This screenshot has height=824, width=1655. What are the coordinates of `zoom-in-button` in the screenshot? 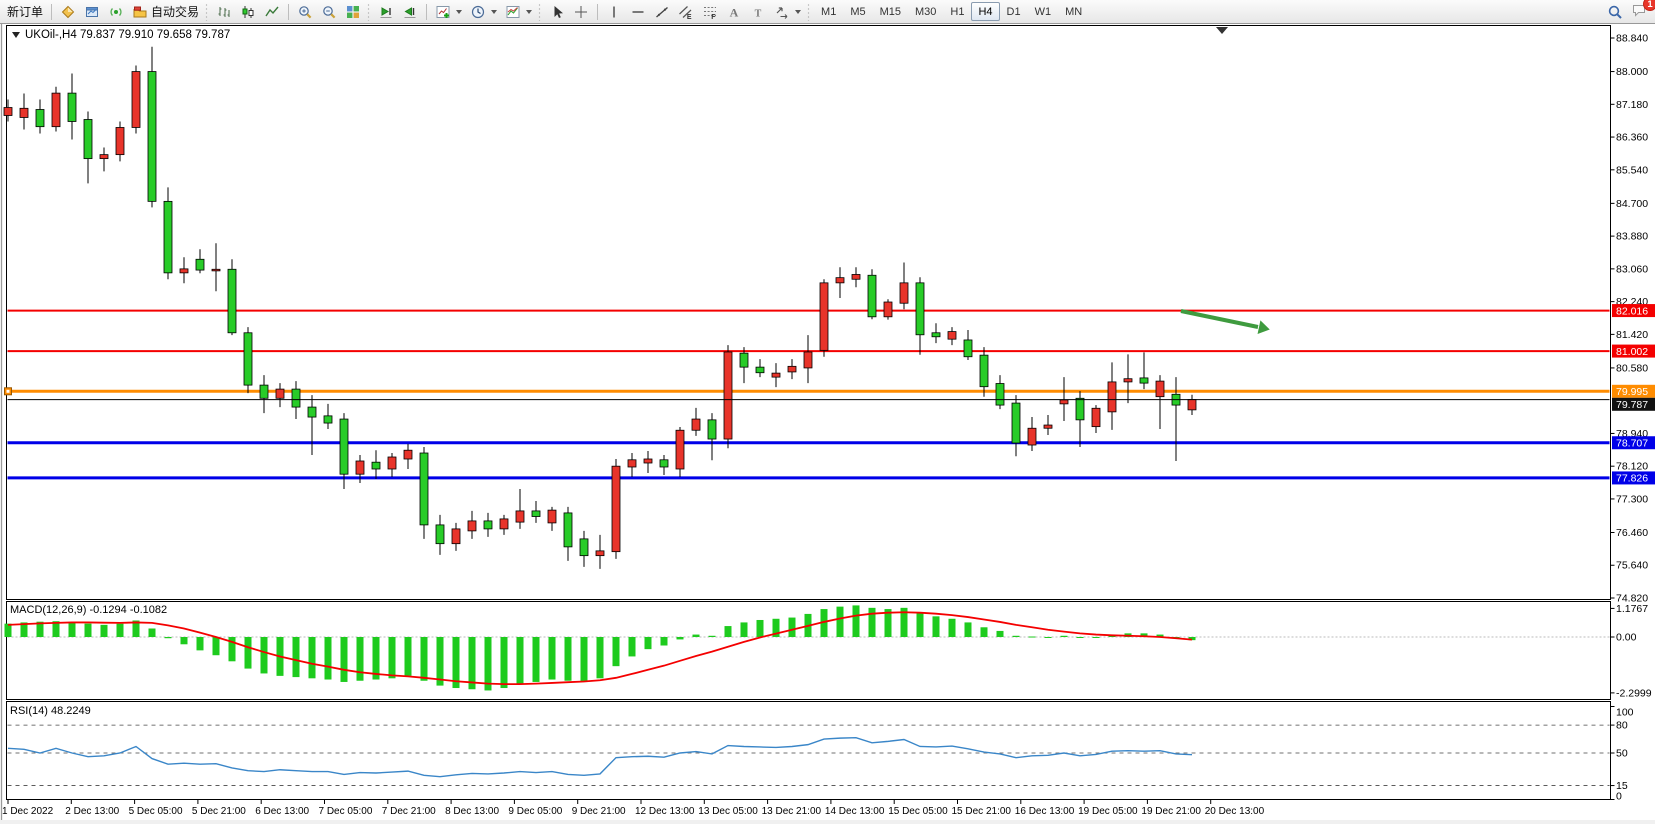 It's located at (305, 12).